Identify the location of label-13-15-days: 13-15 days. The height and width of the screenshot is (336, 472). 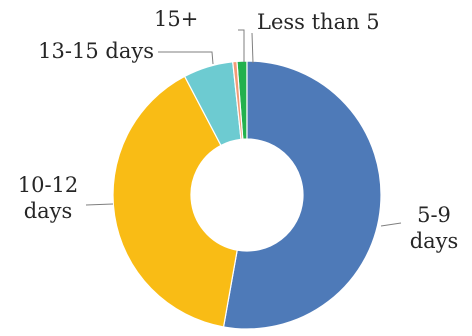
(96, 51).